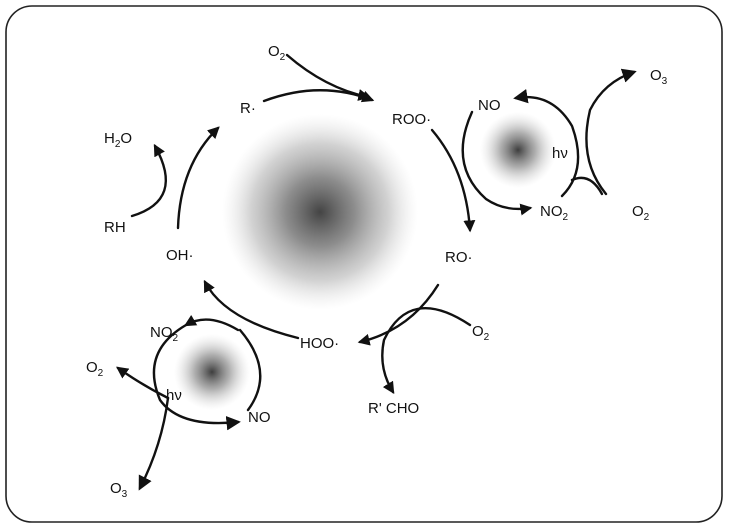 Image resolution: width=729 pixels, height=529 pixels. What do you see at coordinates (611, 132) in the screenshot?
I see `arrow-to-o3-top` at bounding box center [611, 132].